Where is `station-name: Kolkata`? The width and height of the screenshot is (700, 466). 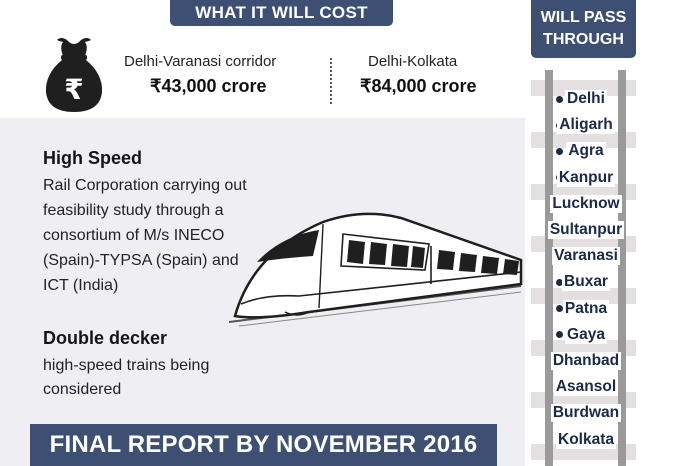
station-name: Kolkata is located at coordinates (586, 439).